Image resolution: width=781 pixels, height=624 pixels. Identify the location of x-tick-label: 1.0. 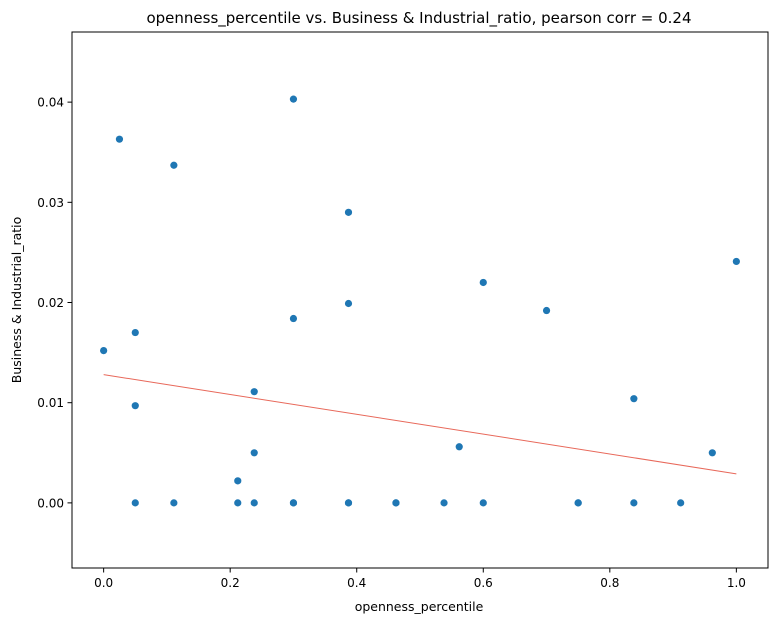
(736, 583).